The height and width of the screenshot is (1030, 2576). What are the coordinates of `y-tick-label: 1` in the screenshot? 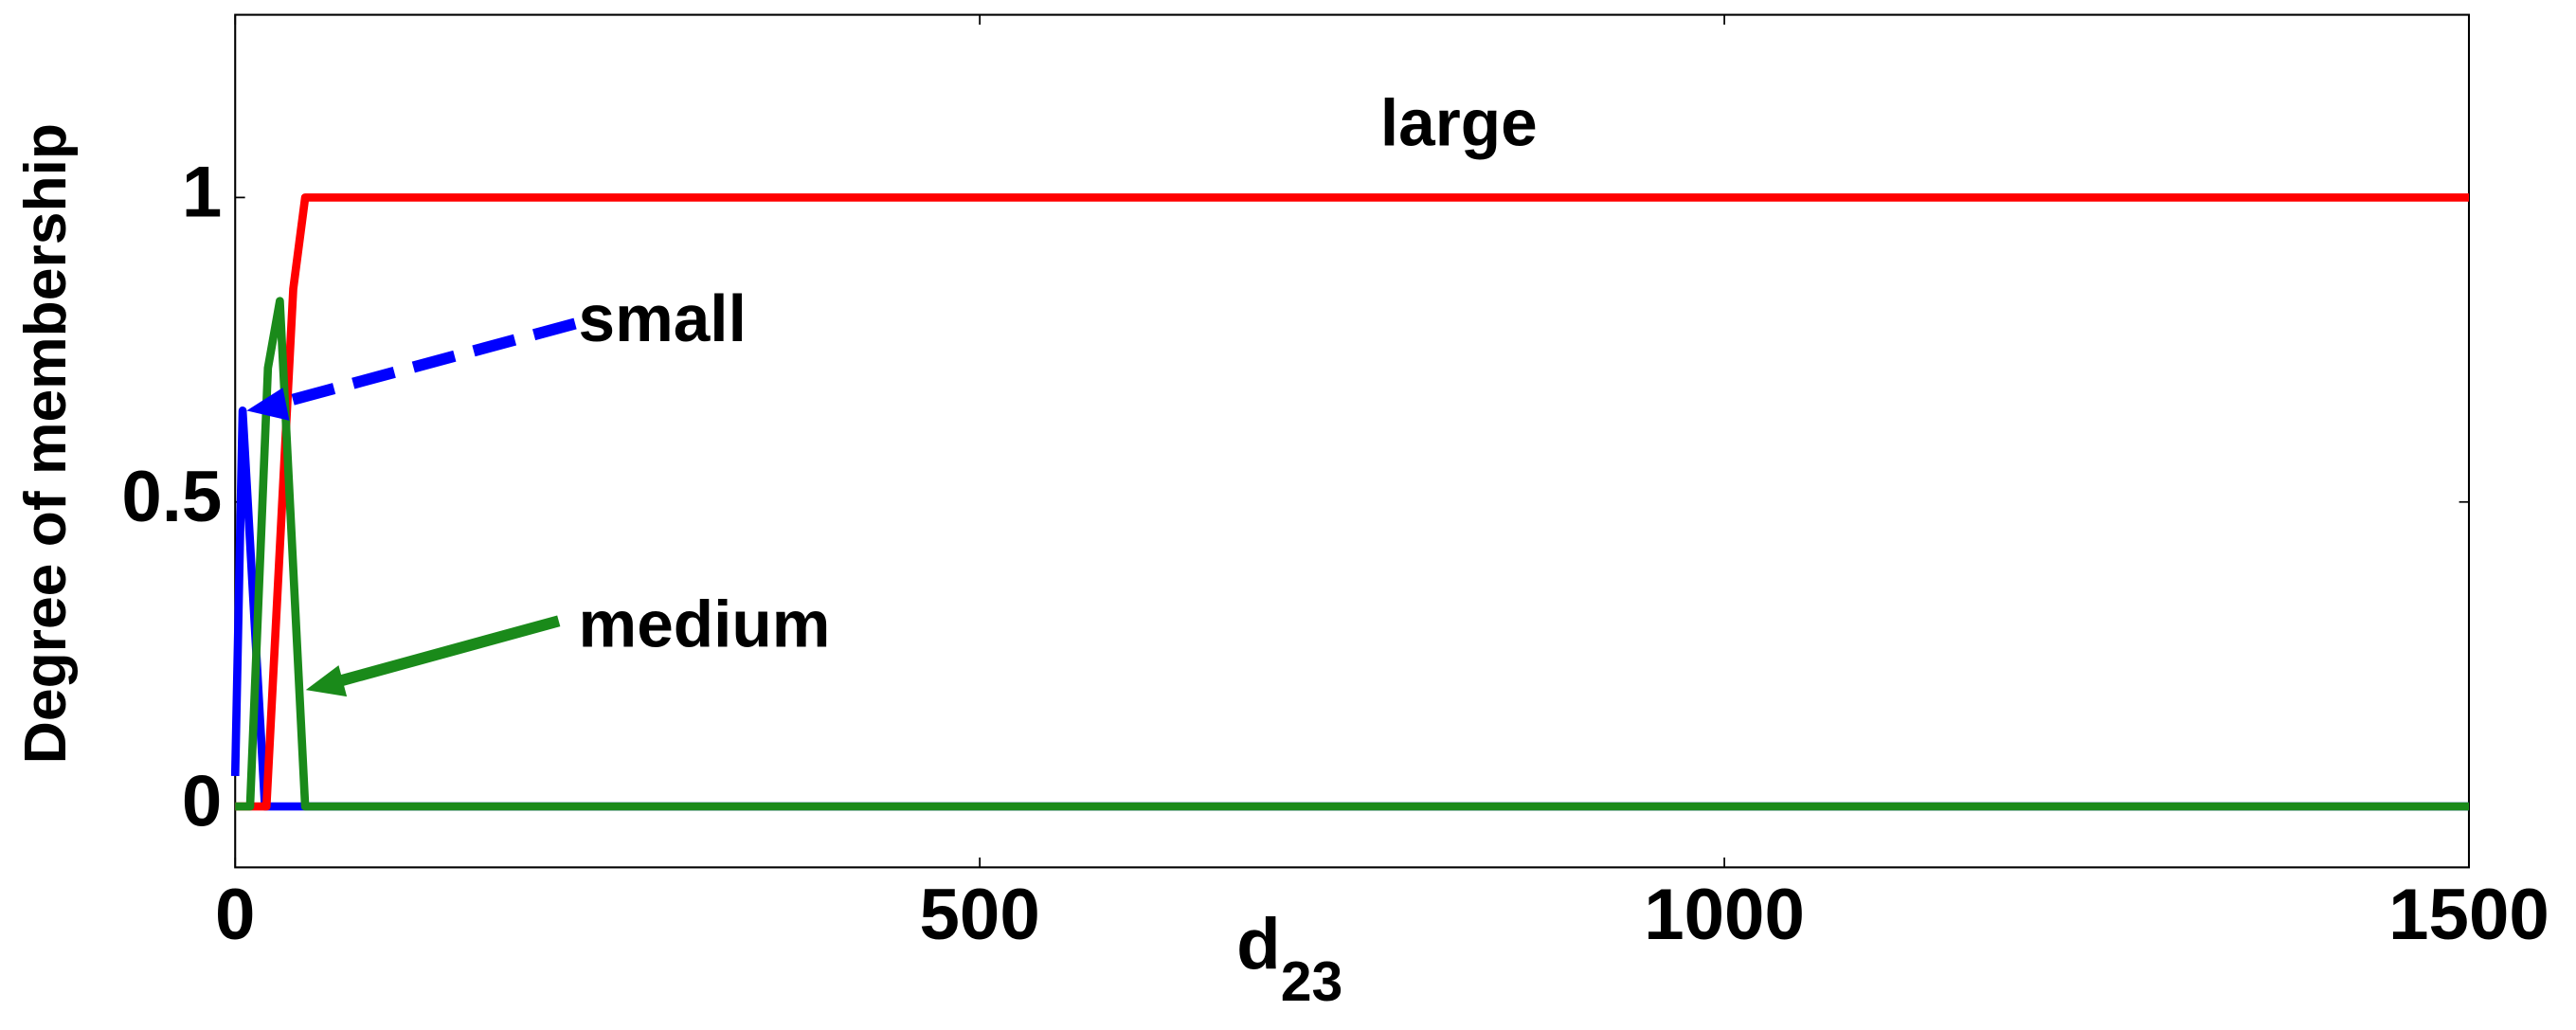 It's located at (202, 193).